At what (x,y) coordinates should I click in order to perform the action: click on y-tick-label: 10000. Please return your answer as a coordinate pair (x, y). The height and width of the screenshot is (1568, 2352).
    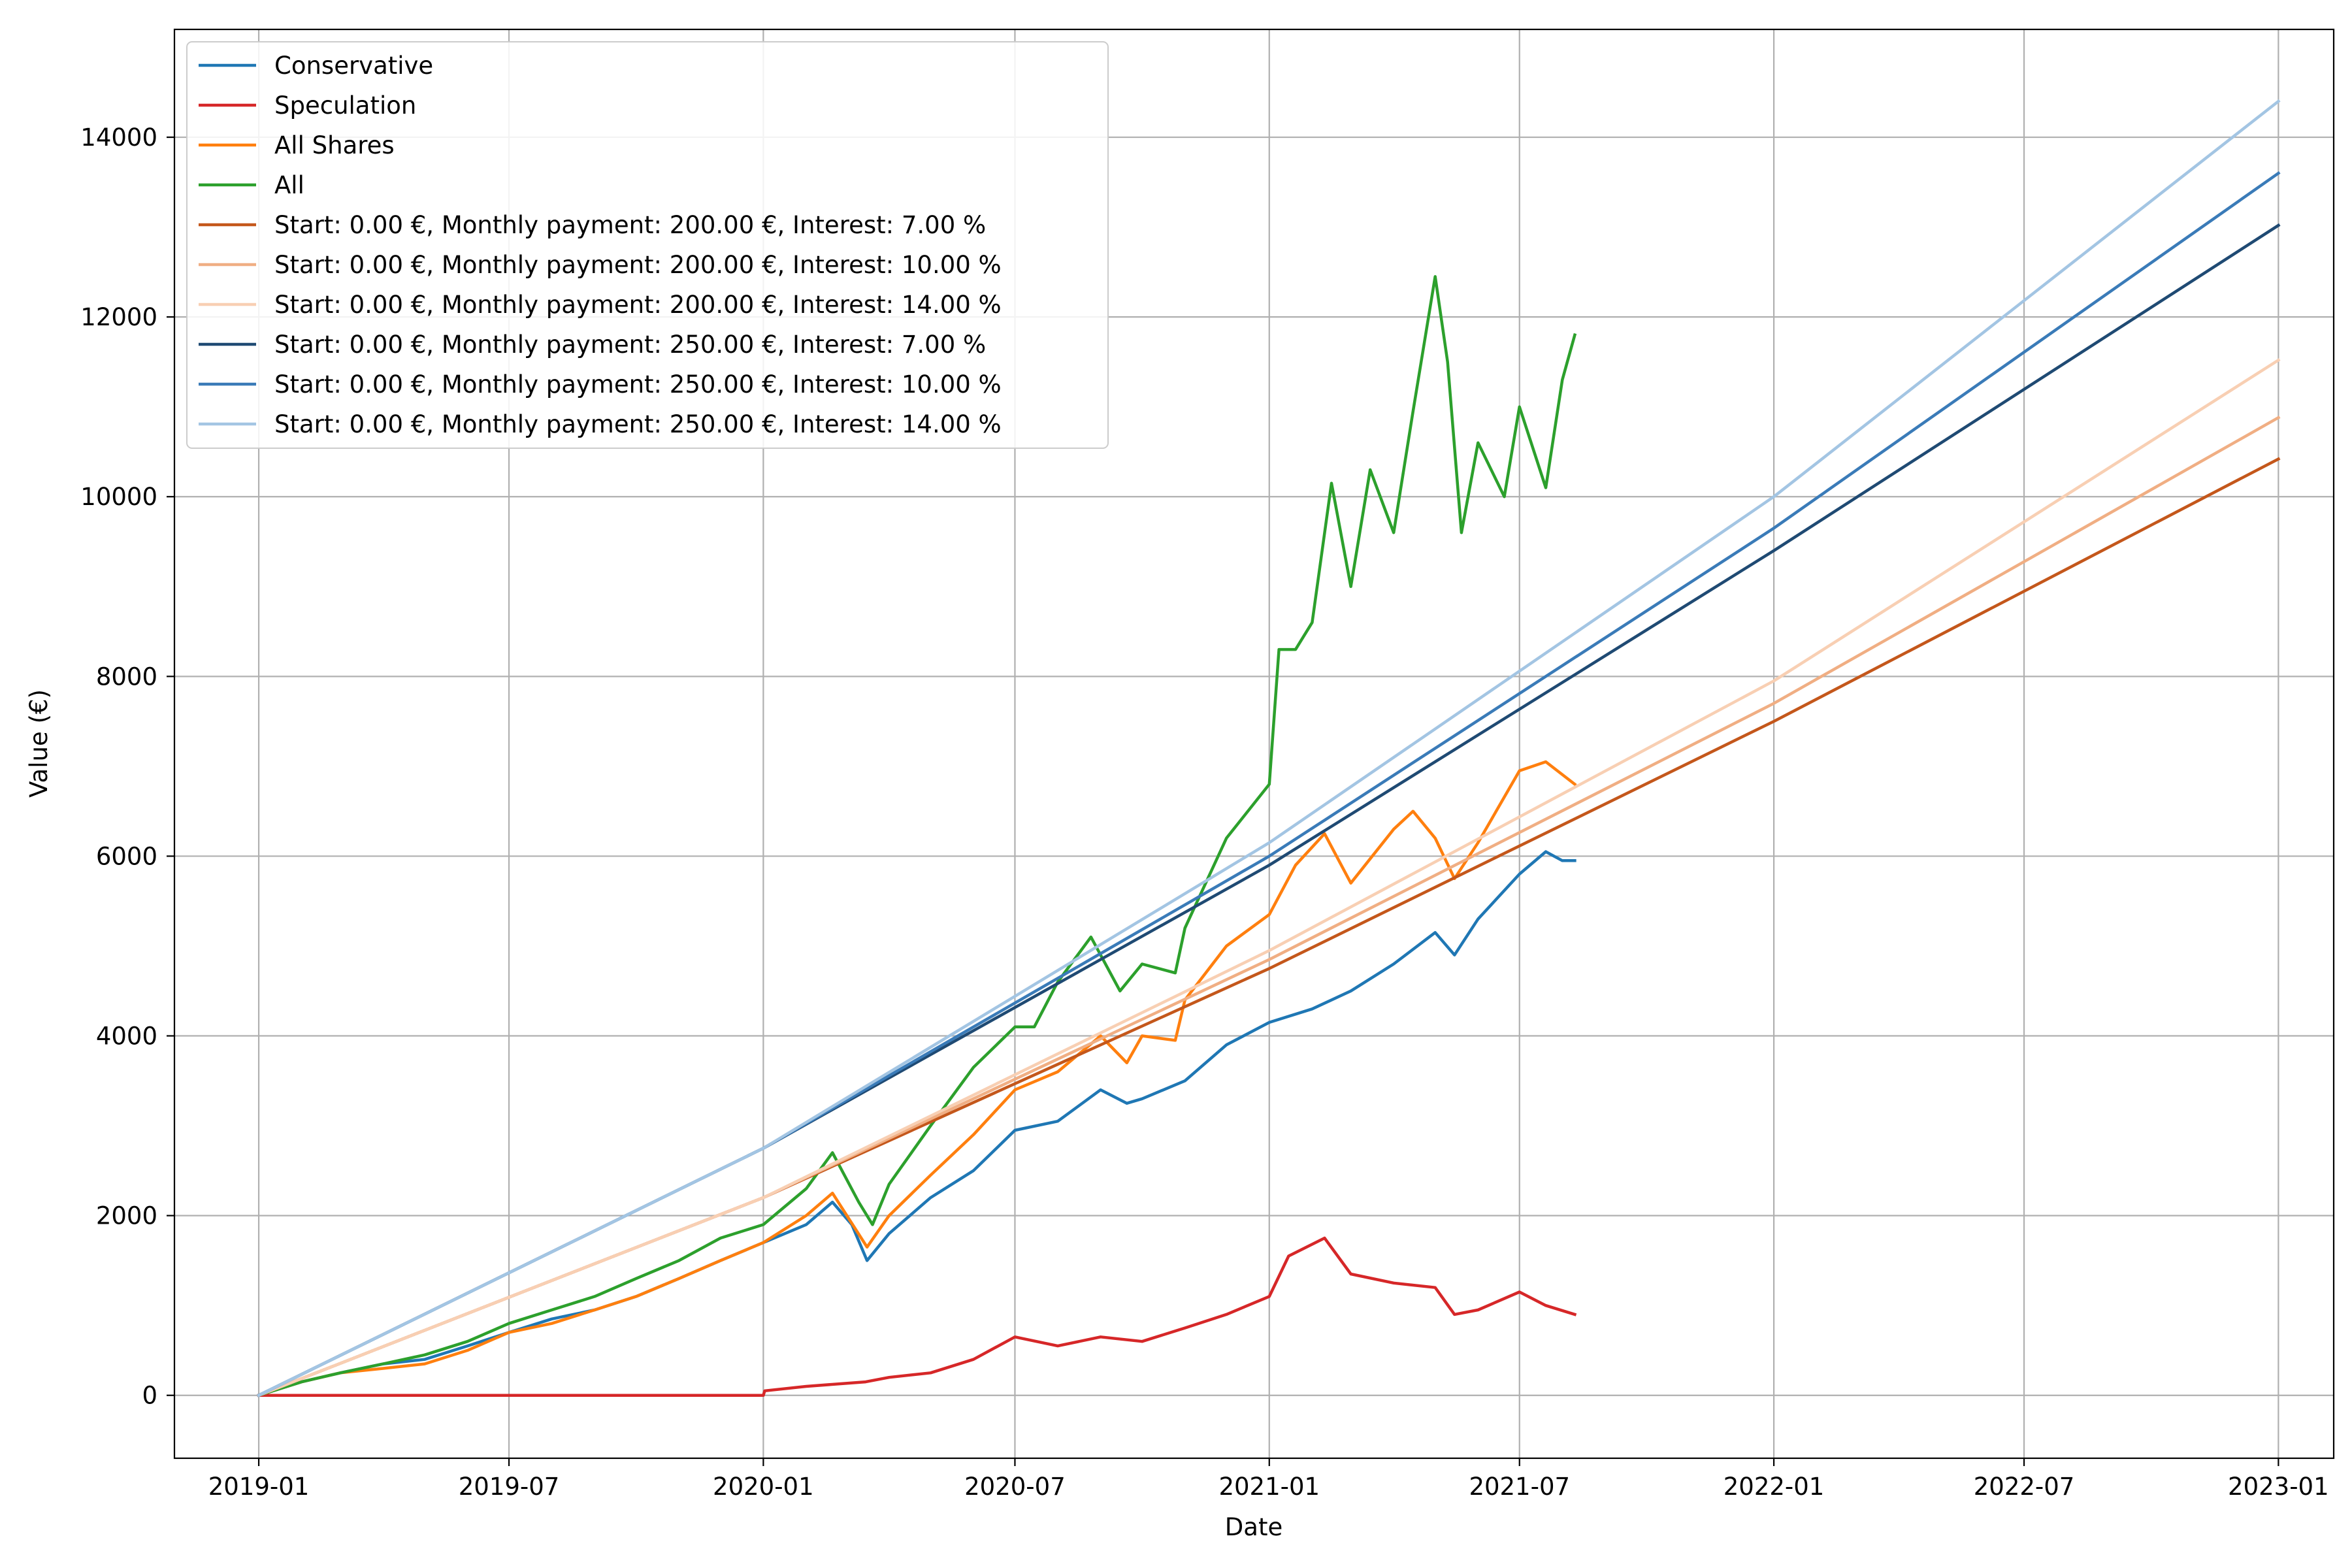
    Looking at the image, I should click on (118, 497).